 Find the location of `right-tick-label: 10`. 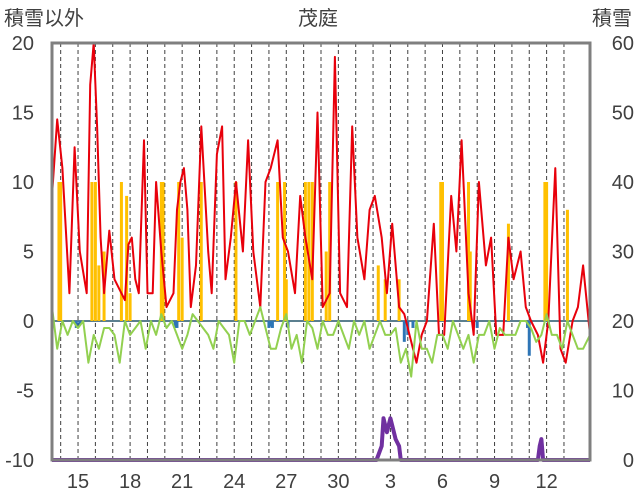

right-tick-label: 10 is located at coordinates (623, 392).